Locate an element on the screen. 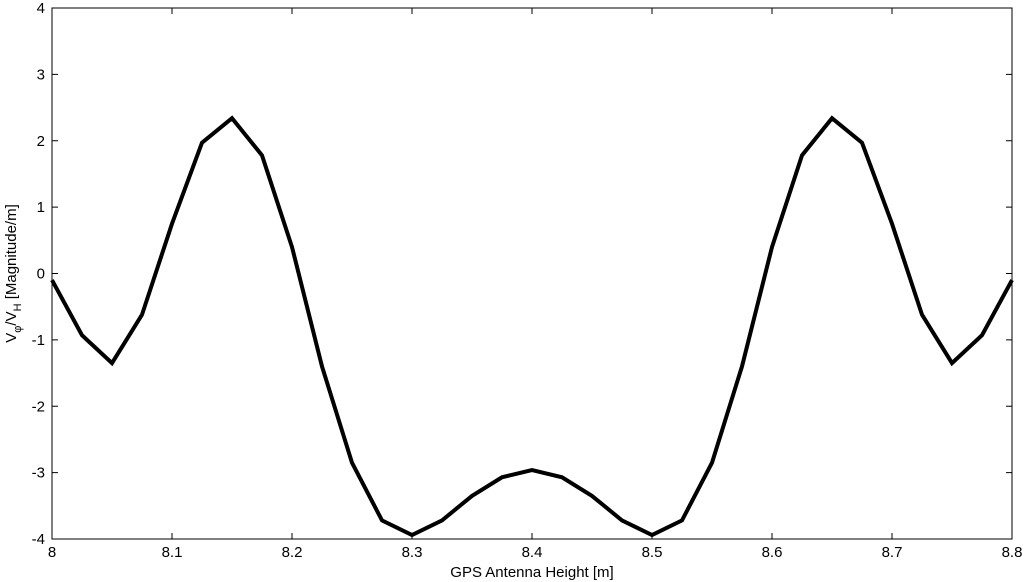  y-axis-title-v: V is located at coordinates (11, 338).